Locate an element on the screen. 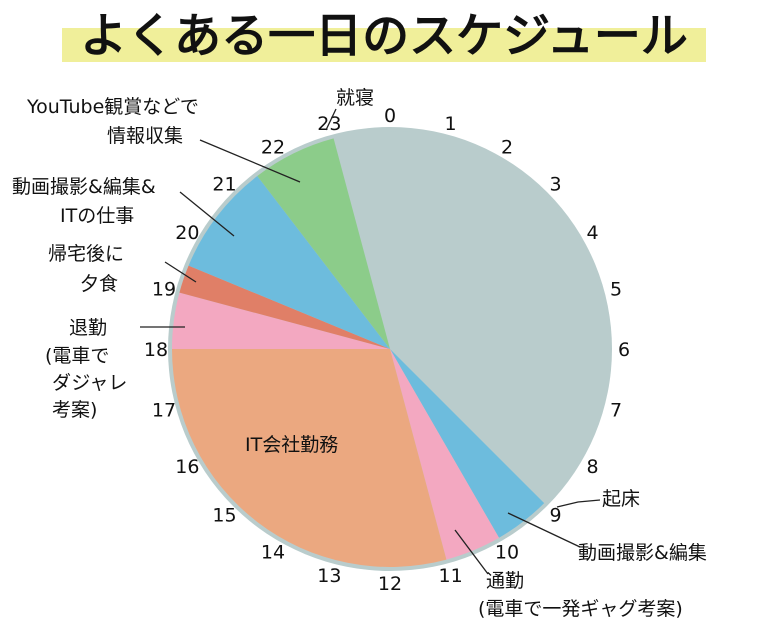  hour-label: 7 is located at coordinates (616, 411).